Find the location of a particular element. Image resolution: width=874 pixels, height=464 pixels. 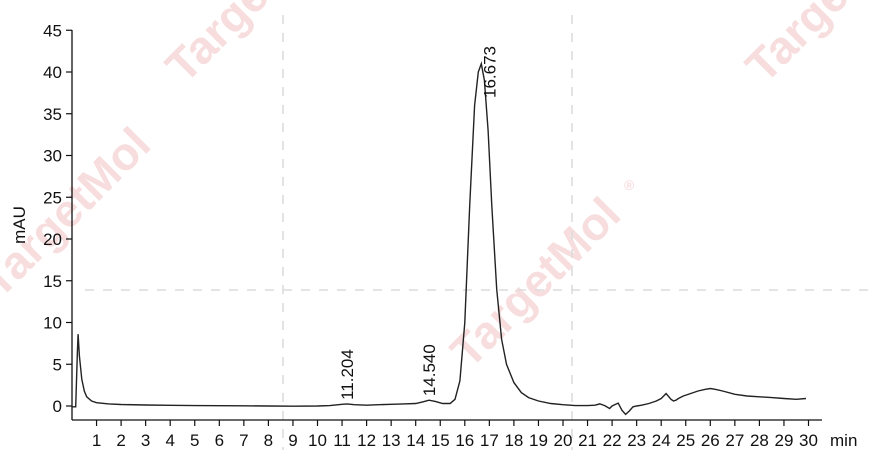

x-axis-title: min is located at coordinates (843, 440).